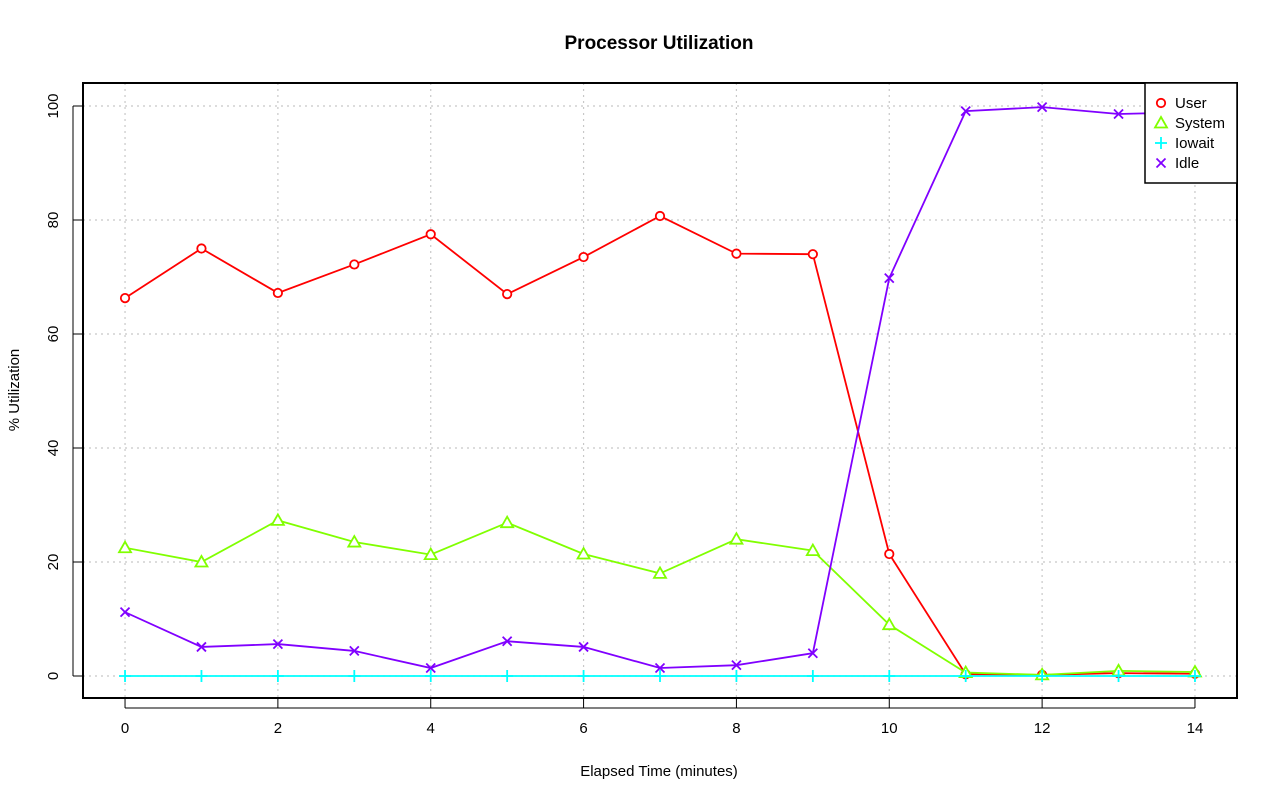  What do you see at coordinates (889, 728) in the screenshot?
I see `x-tick-label: 10` at bounding box center [889, 728].